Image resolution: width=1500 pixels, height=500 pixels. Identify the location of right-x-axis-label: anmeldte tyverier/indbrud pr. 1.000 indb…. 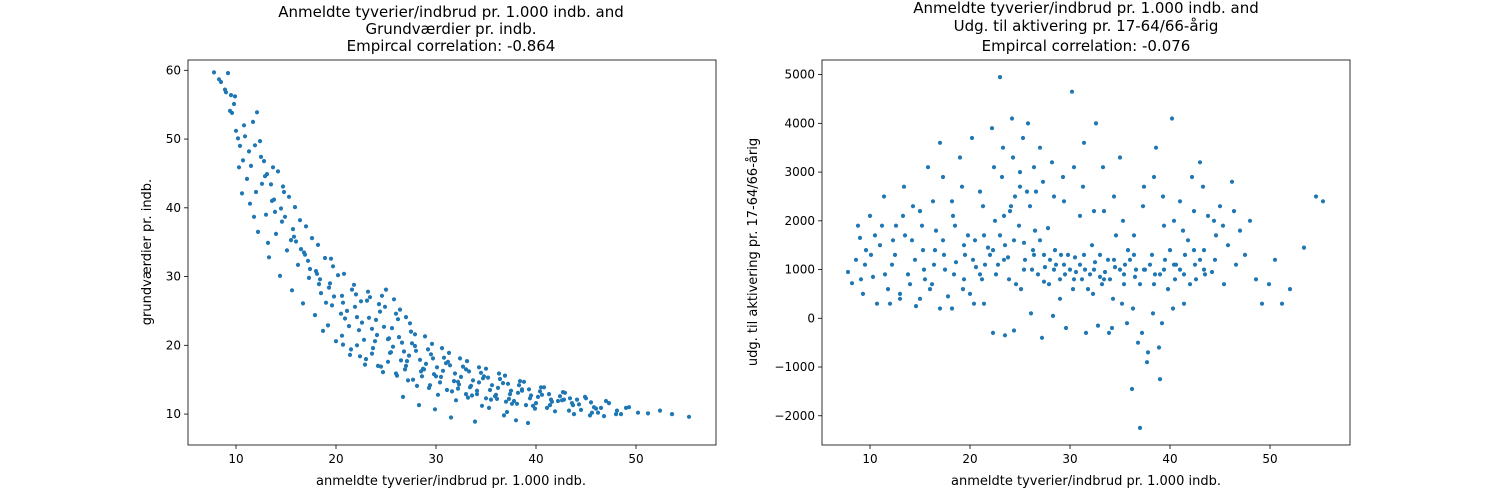
(1086, 481).